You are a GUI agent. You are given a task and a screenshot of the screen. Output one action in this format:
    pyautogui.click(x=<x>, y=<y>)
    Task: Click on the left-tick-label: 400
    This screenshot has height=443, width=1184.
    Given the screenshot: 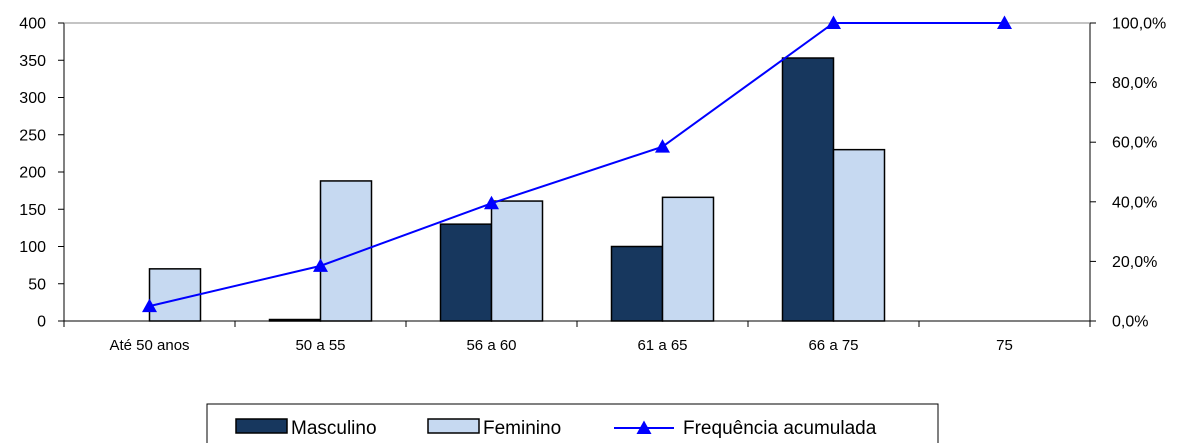 What is the action you would take?
    pyautogui.click(x=32, y=24)
    